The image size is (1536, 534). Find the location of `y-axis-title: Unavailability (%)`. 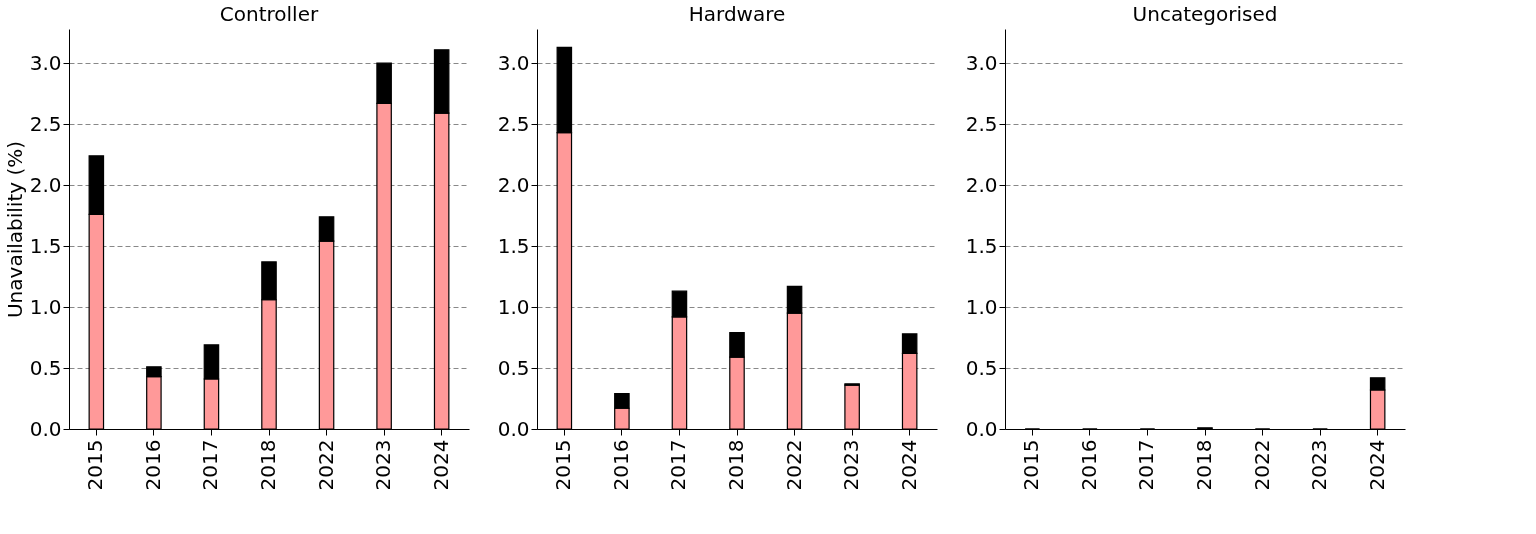

y-axis-title: Unavailability (%) is located at coordinates (14, 229).